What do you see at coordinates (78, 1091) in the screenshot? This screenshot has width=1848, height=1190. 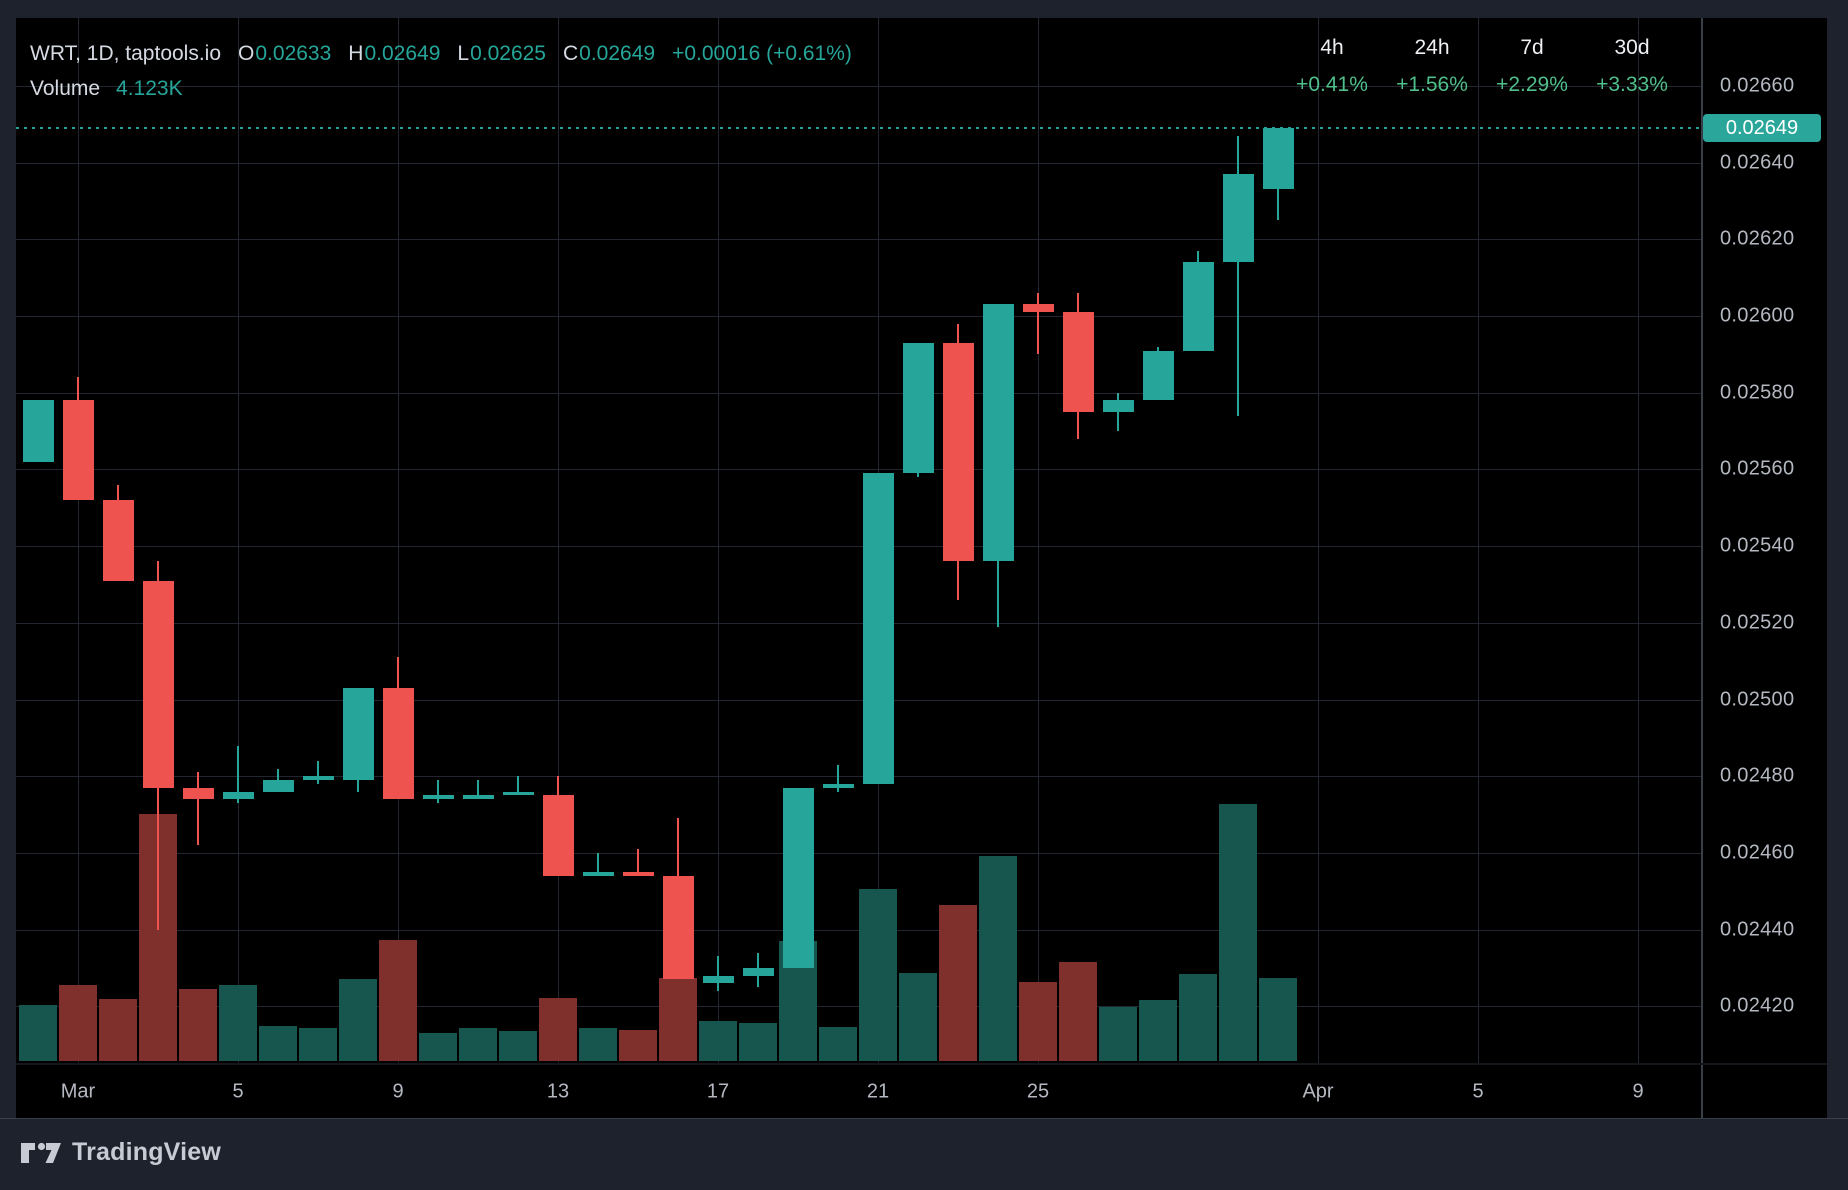 I see `time-axis-label: Mar` at bounding box center [78, 1091].